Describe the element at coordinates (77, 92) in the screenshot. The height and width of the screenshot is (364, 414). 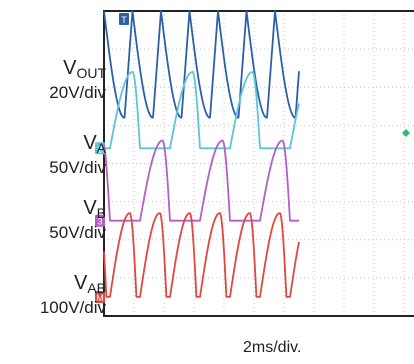
I see `vout-scale: 20V/div` at that location.